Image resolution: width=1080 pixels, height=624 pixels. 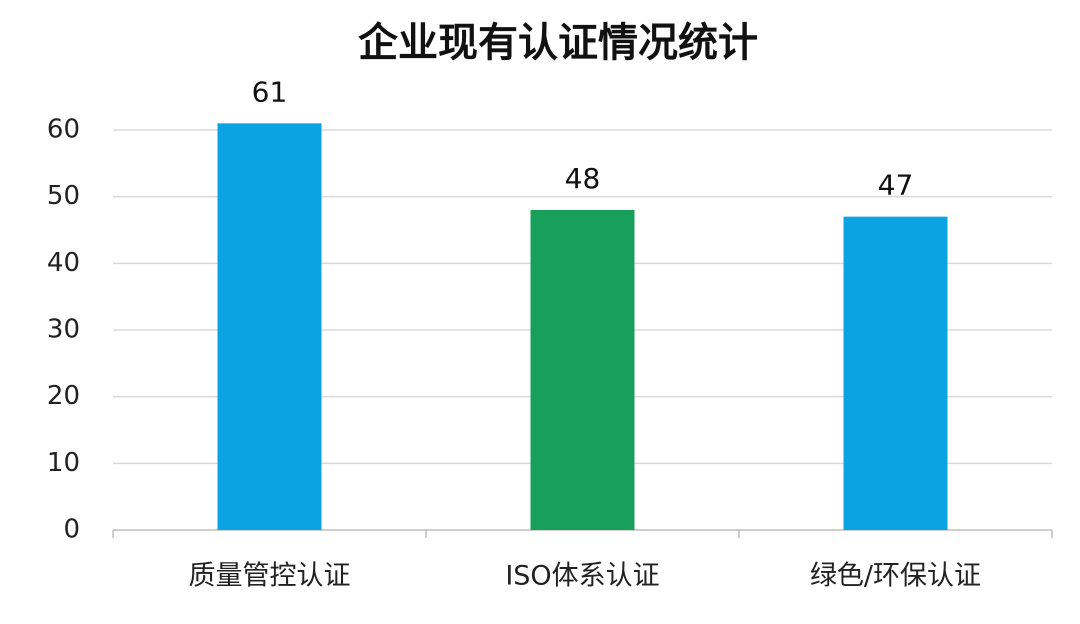 I want to click on x-tick-label: 质量管控认证, so click(x=270, y=576).